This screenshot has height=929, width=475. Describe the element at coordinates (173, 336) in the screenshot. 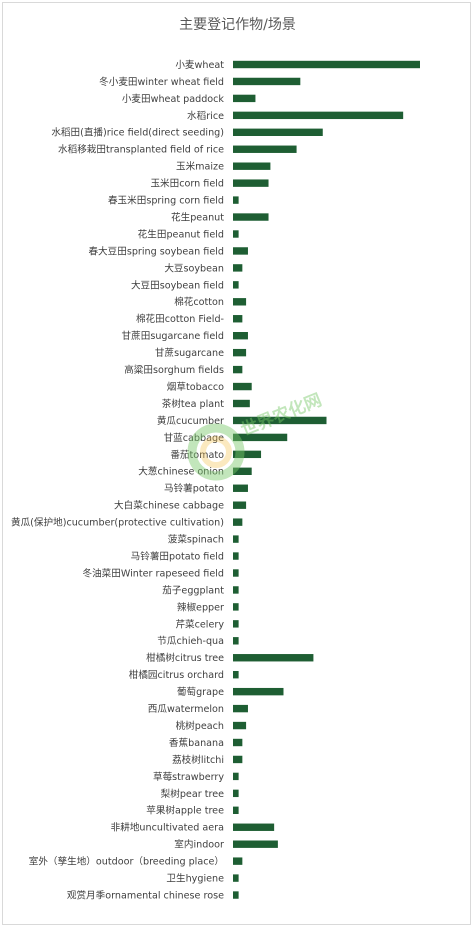

I see `category-label: 甘蔗田sugarcane field` at that location.